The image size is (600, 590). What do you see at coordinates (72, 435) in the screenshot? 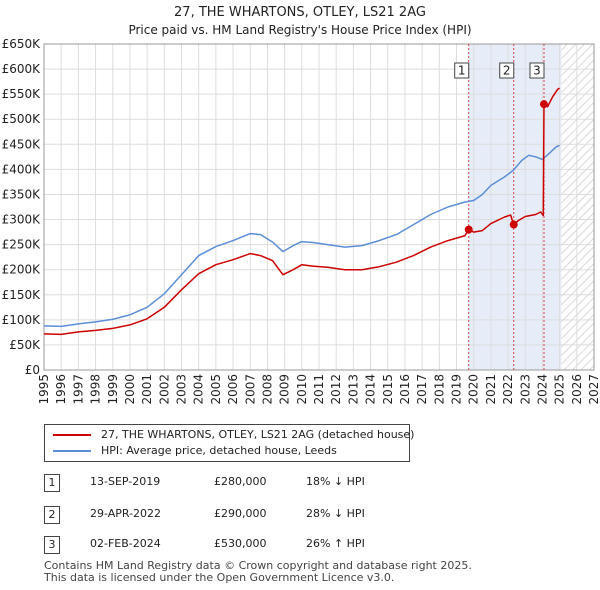
I see `legend-swatch-property` at bounding box center [72, 435].